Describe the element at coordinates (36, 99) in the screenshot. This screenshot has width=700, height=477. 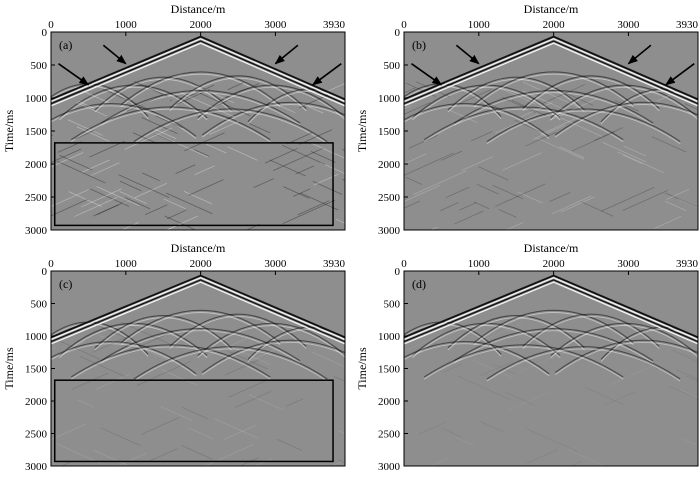
I see `y-tick-label: 1000` at that location.